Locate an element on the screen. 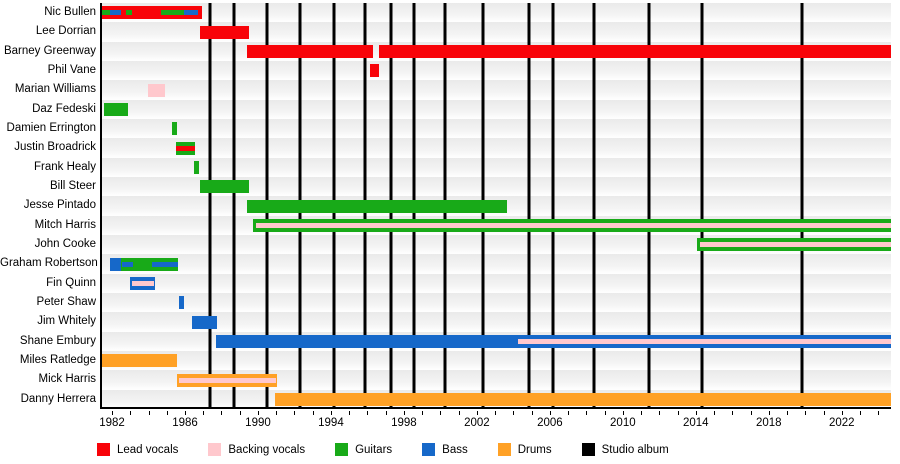 The image size is (900, 464). studio-album-swatch is located at coordinates (588, 449).